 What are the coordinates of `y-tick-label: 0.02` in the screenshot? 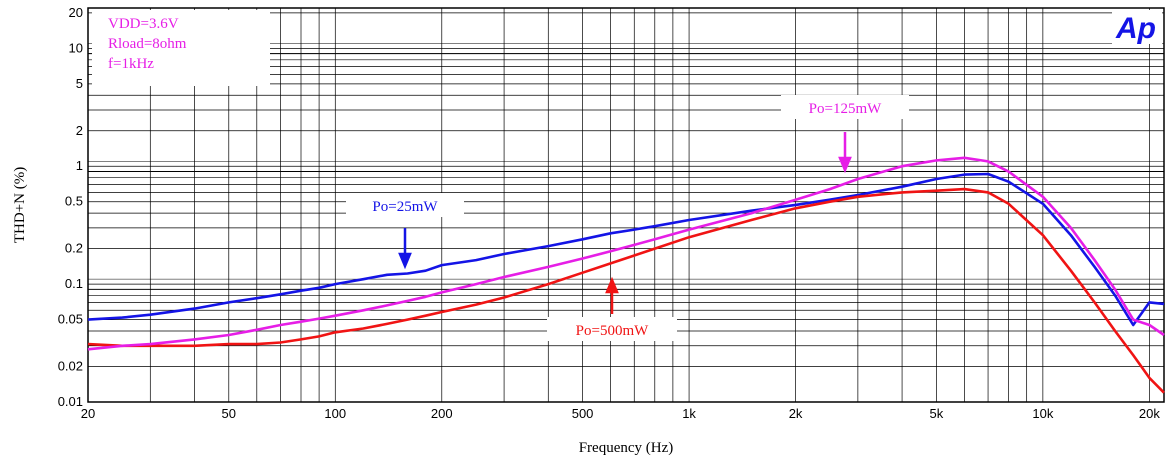 It's located at (70, 366).